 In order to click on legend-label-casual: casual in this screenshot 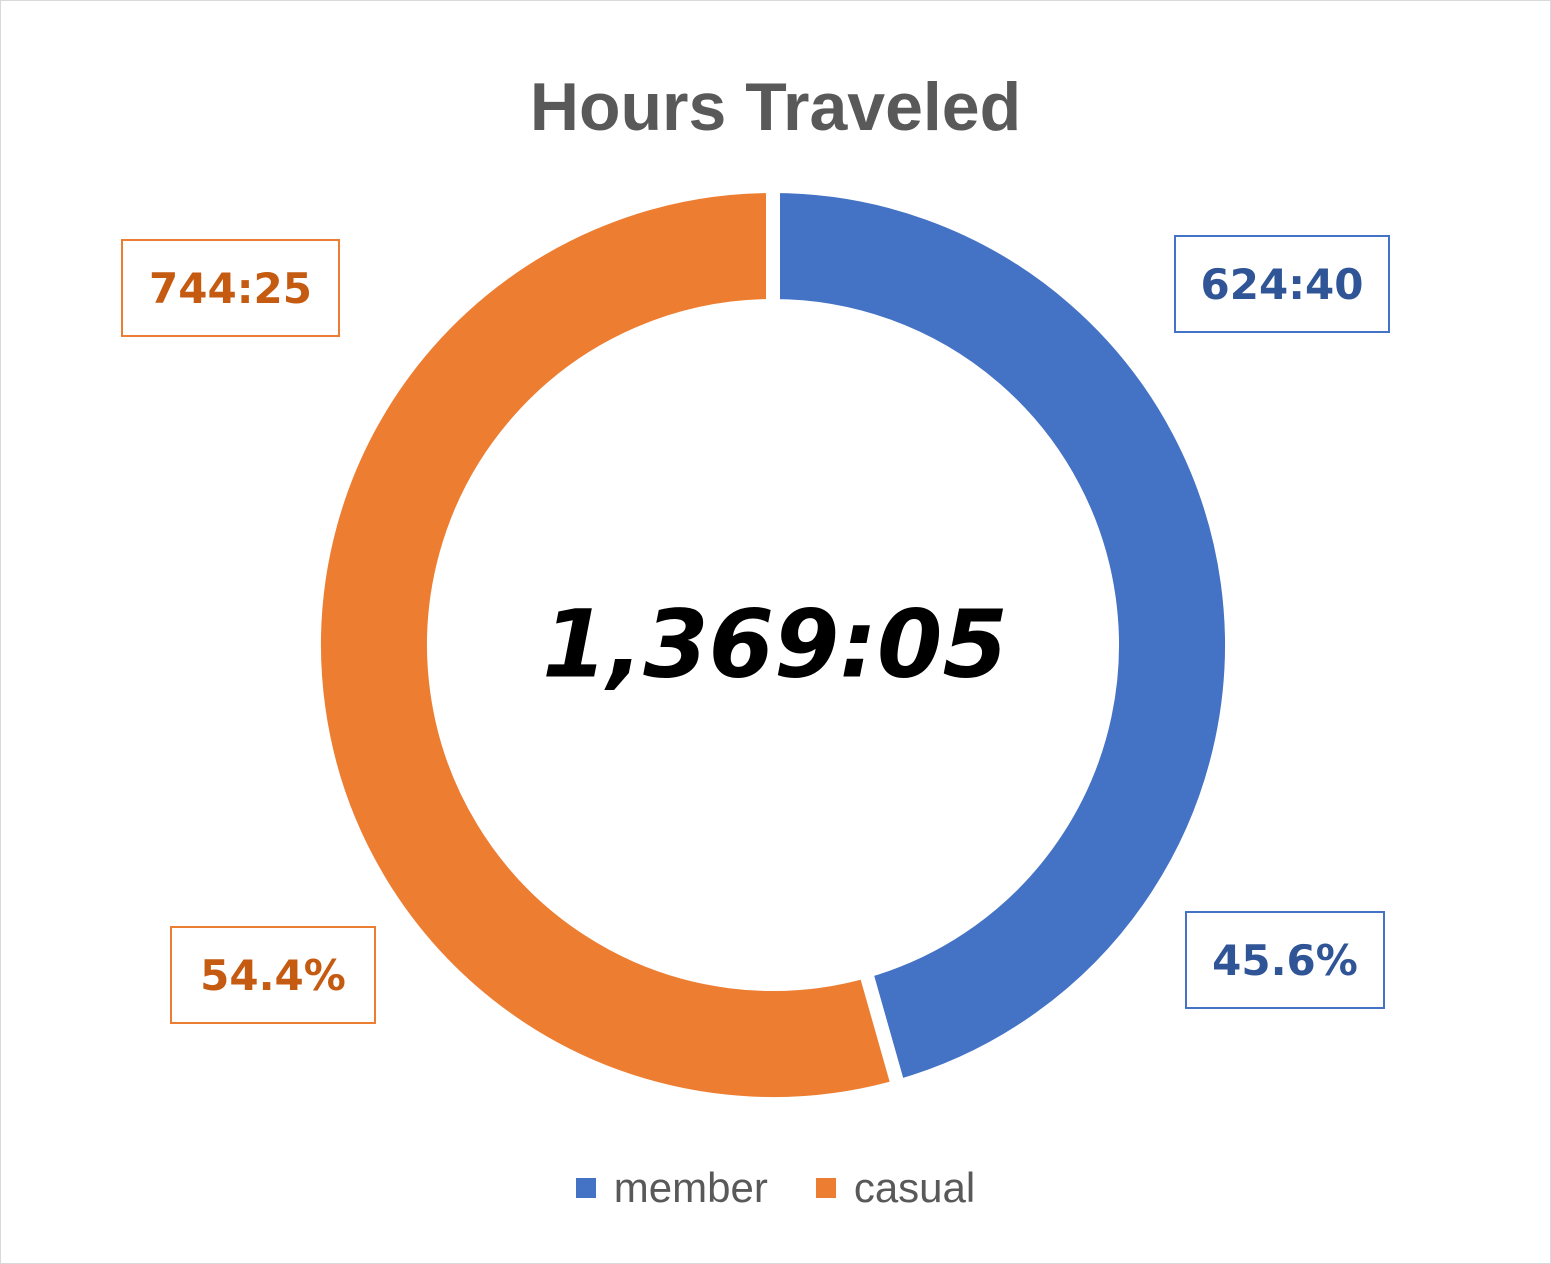, I will do `click(914, 1187)`.